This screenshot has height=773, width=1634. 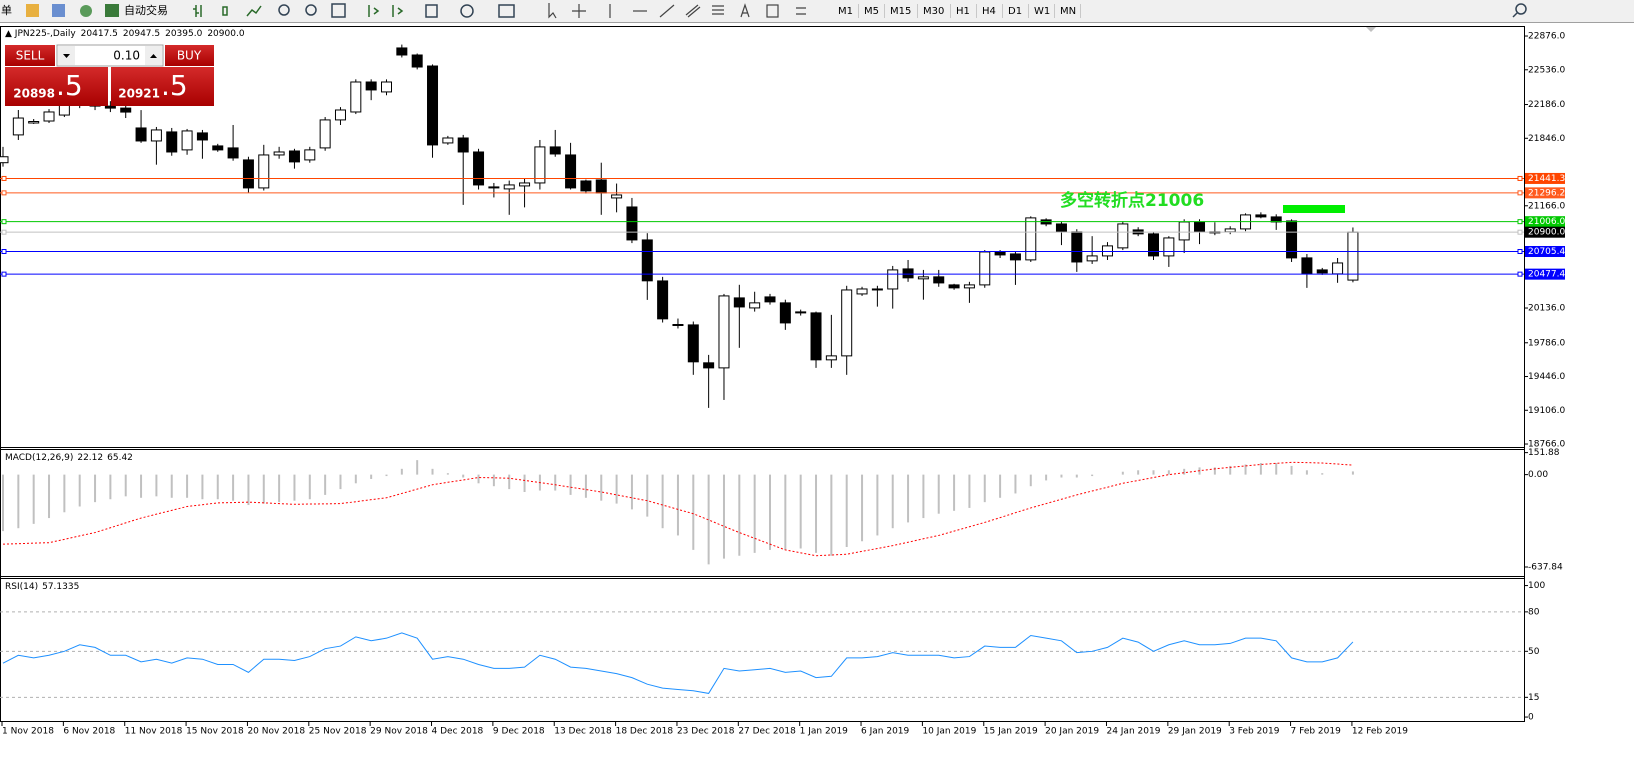 What do you see at coordinates (126, 56) in the screenshot?
I see `lot-value: 0.10` at bounding box center [126, 56].